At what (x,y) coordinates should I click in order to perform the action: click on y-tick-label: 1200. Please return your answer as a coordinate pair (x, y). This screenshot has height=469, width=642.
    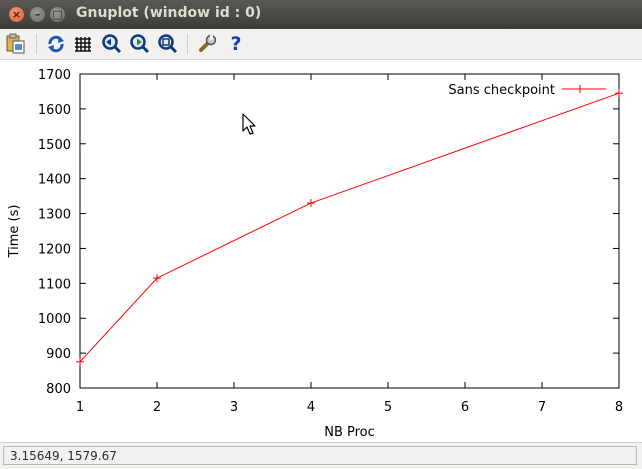
    Looking at the image, I should click on (54, 249).